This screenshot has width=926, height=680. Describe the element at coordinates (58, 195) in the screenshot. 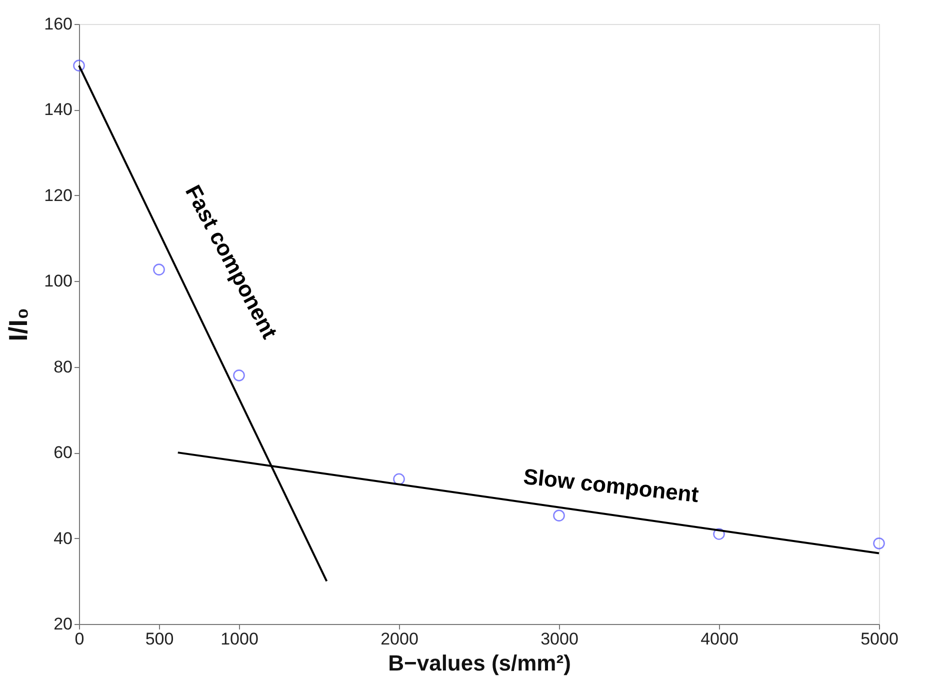

I see `y-tick-label: 120` at that location.